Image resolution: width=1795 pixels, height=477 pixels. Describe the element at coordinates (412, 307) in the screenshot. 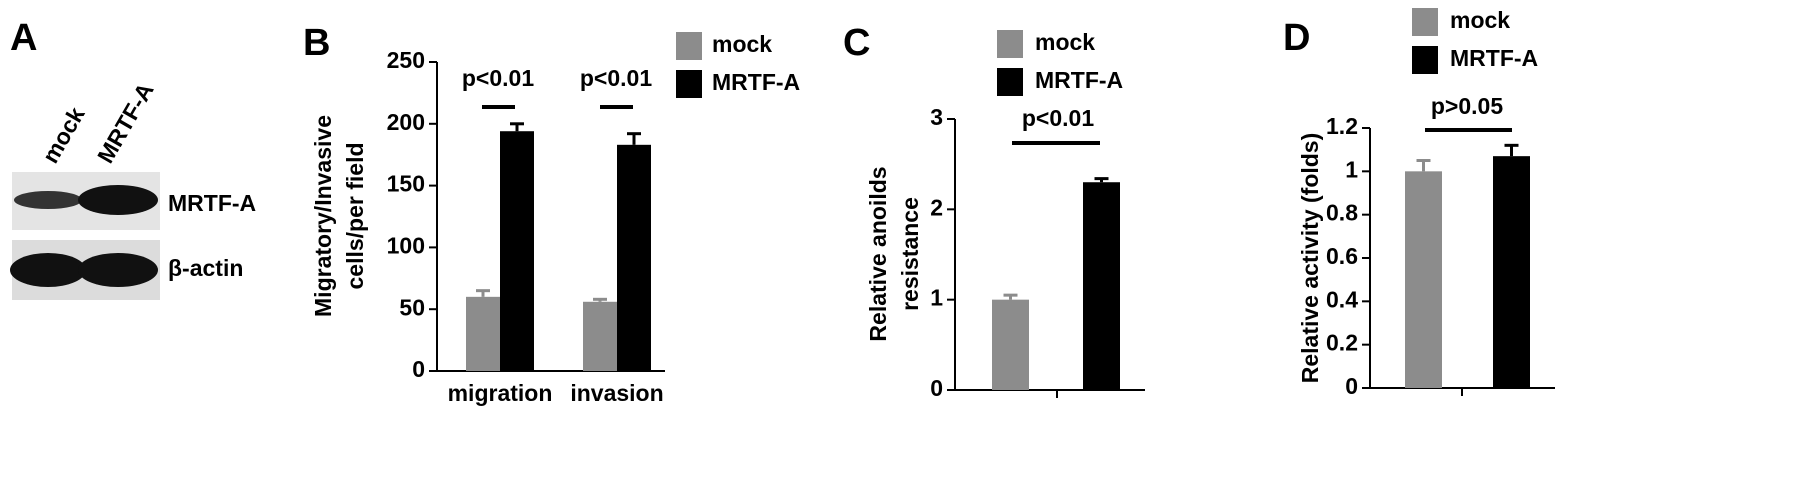

I see `y-tick-label: 50` at that location.